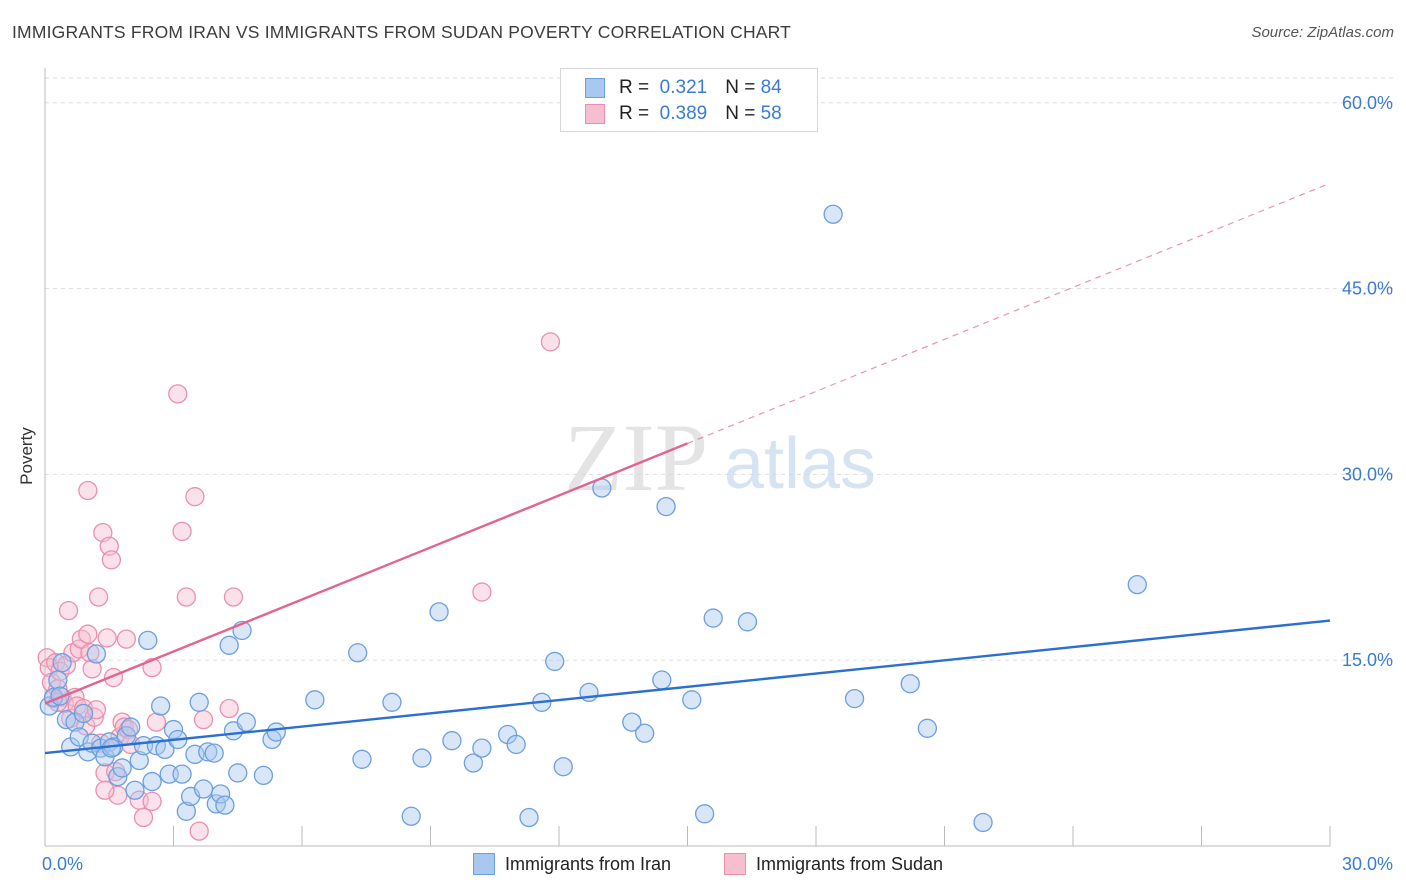 Image resolution: width=1406 pixels, height=892 pixels. I want to click on legend-row-sudan: R = 0.389 N = 58, so click(683, 114).